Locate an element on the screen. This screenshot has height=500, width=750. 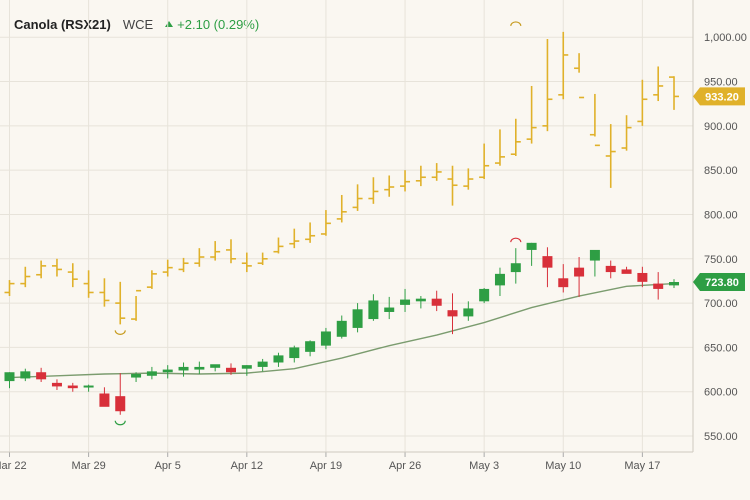
y-tick-label: 850.00 is located at coordinates (721, 171).